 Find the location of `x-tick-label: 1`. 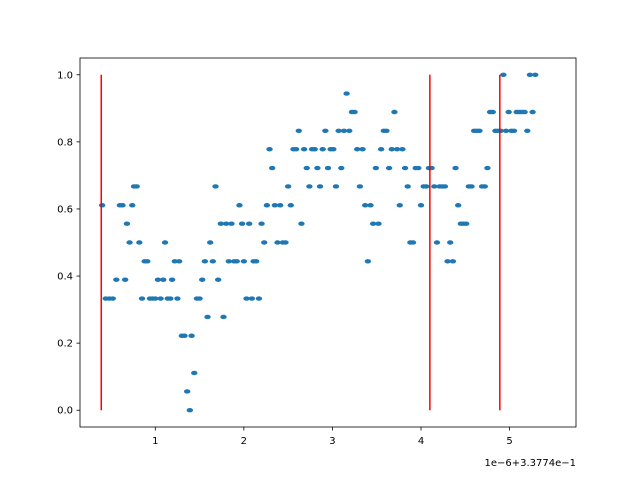

x-tick-label: 1 is located at coordinates (155, 441).